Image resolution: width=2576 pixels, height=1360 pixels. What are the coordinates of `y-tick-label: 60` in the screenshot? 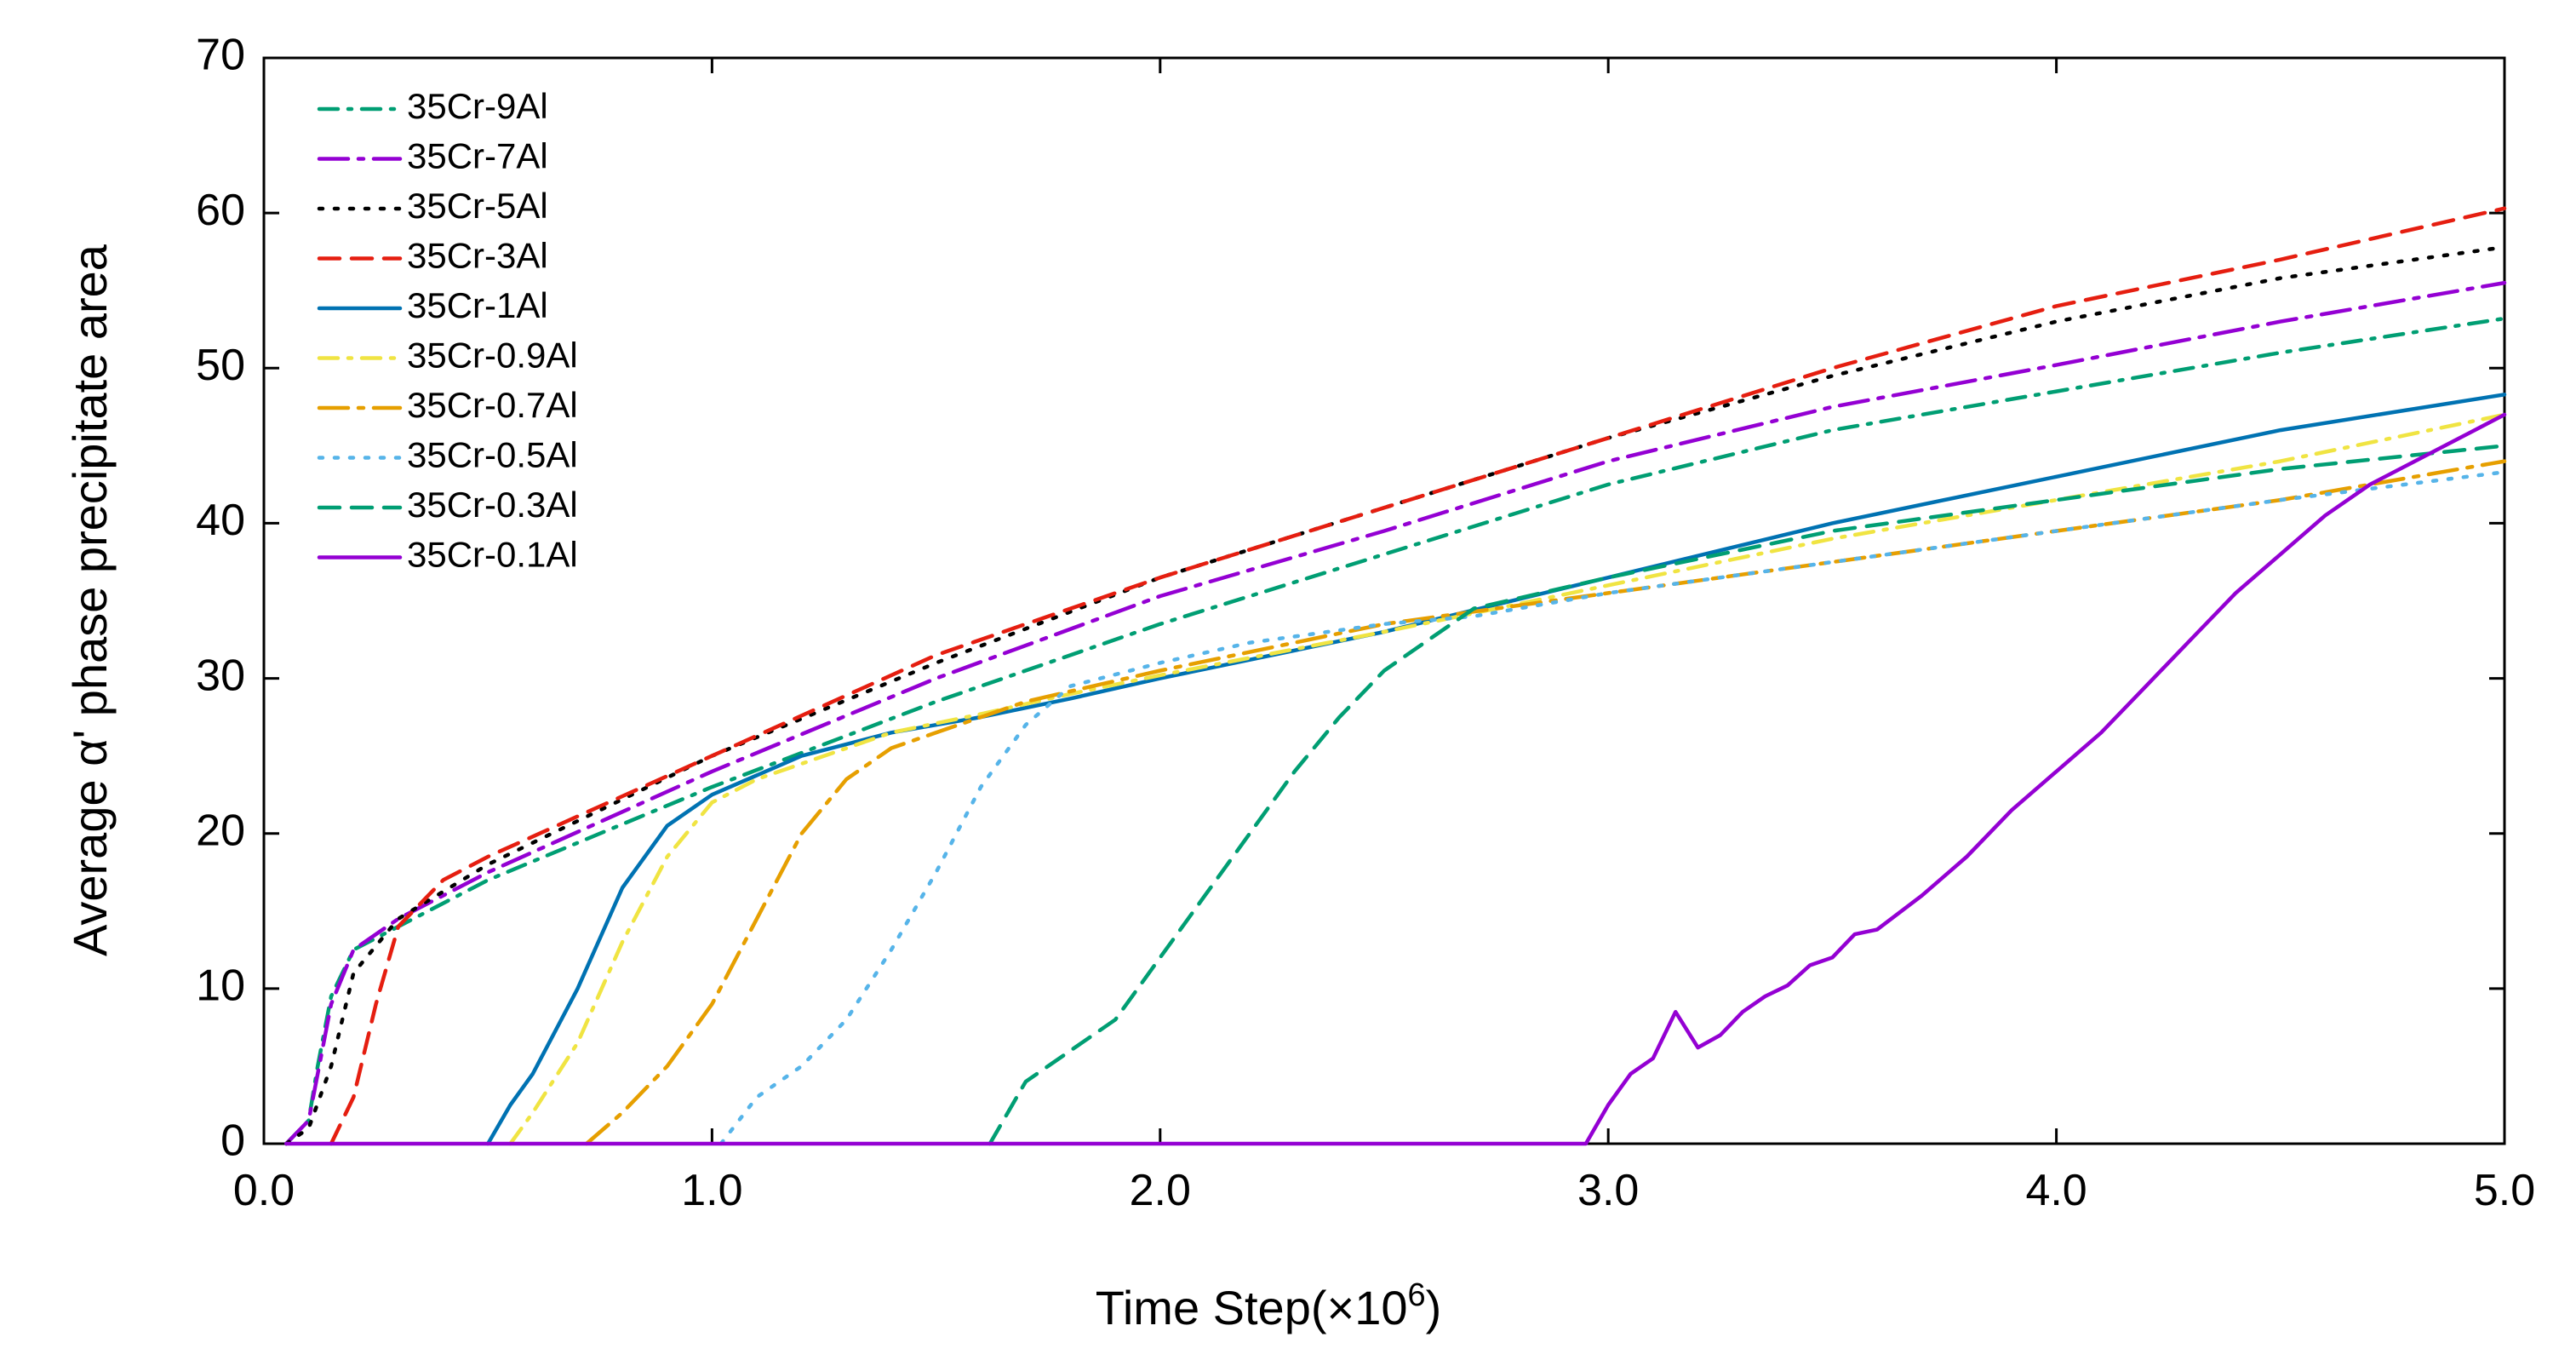 It's located at (220, 210).